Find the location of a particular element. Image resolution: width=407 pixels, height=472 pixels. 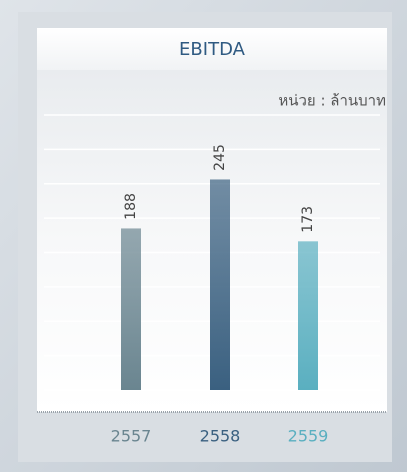

x-tick-label: 2559 is located at coordinates (308, 436).